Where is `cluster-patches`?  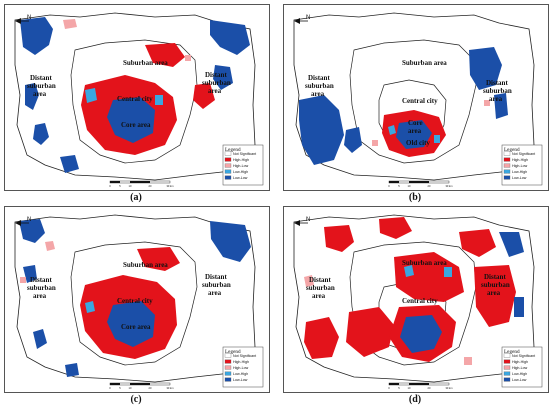
cluster-patches is located at coordinates (403, 106).